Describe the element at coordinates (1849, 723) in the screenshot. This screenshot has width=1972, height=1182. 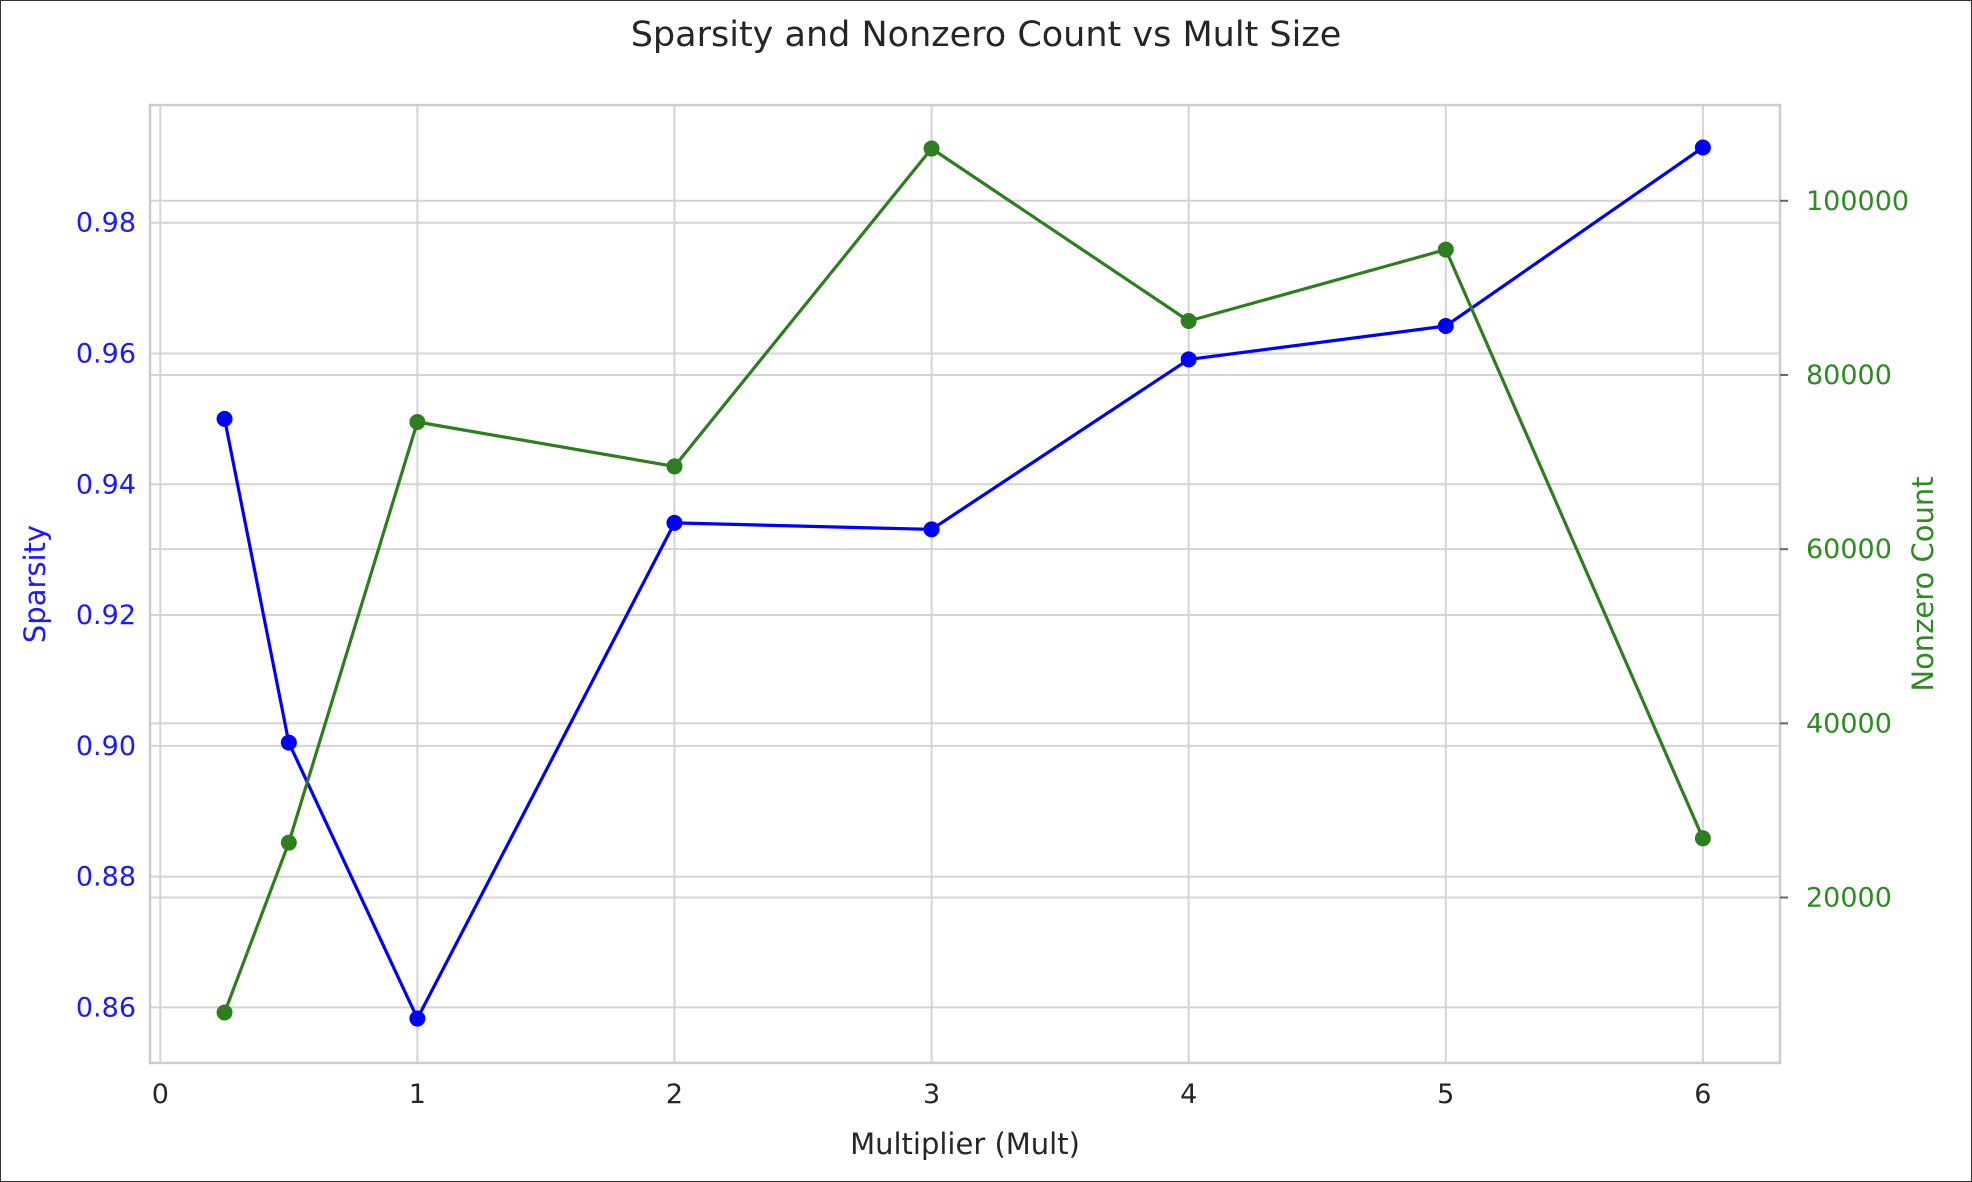
I see `y-right-tick-label: 40000` at that location.